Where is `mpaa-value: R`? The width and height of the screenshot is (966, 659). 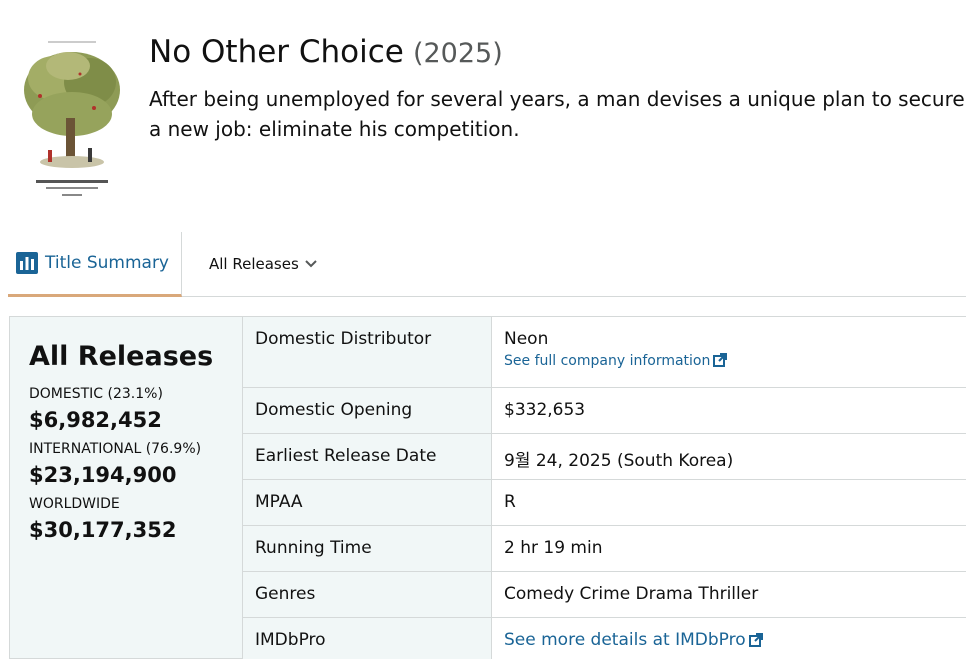 mpaa-value: R is located at coordinates (510, 502).